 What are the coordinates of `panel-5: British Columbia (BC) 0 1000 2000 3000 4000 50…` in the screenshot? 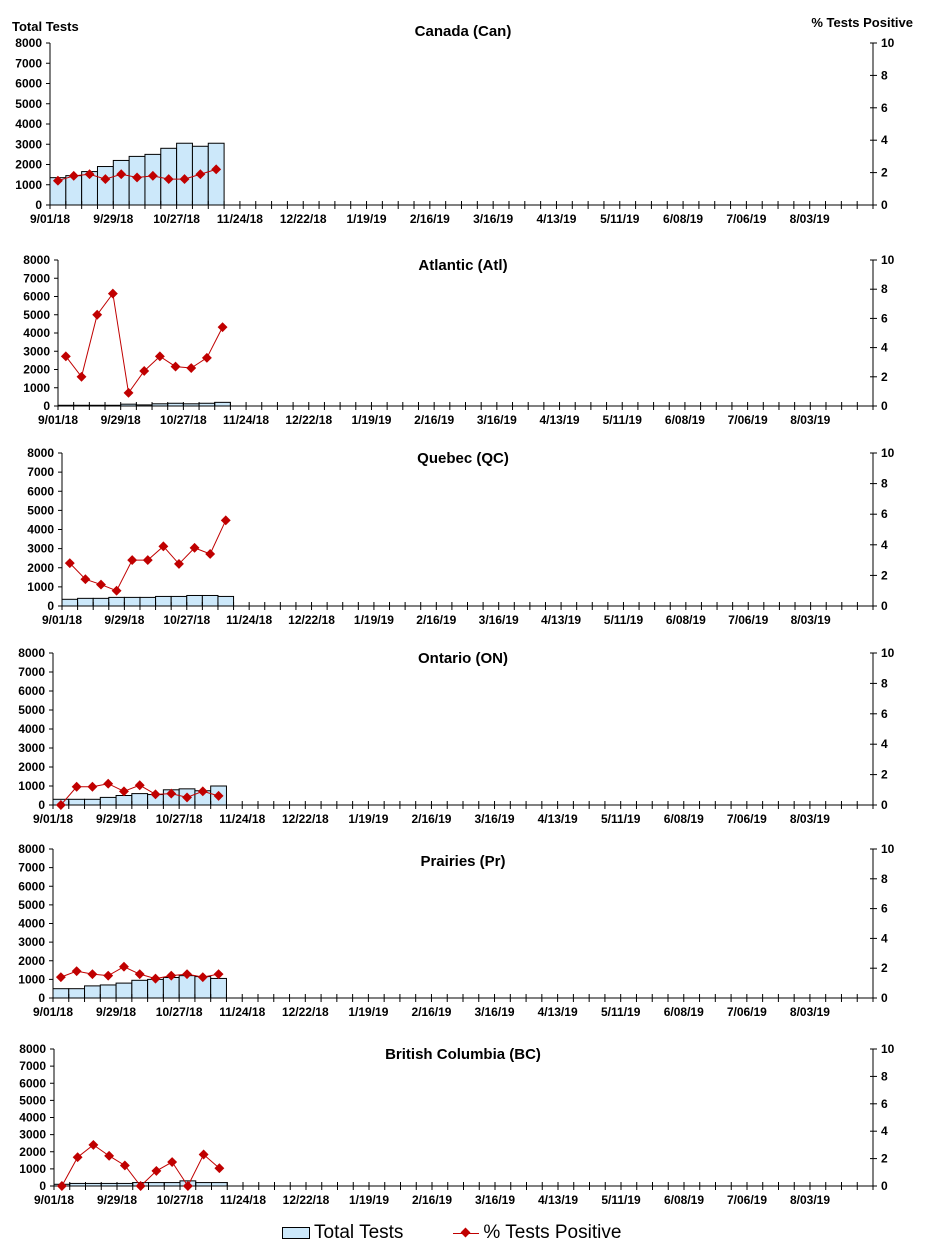 It's located at (456, 1124).